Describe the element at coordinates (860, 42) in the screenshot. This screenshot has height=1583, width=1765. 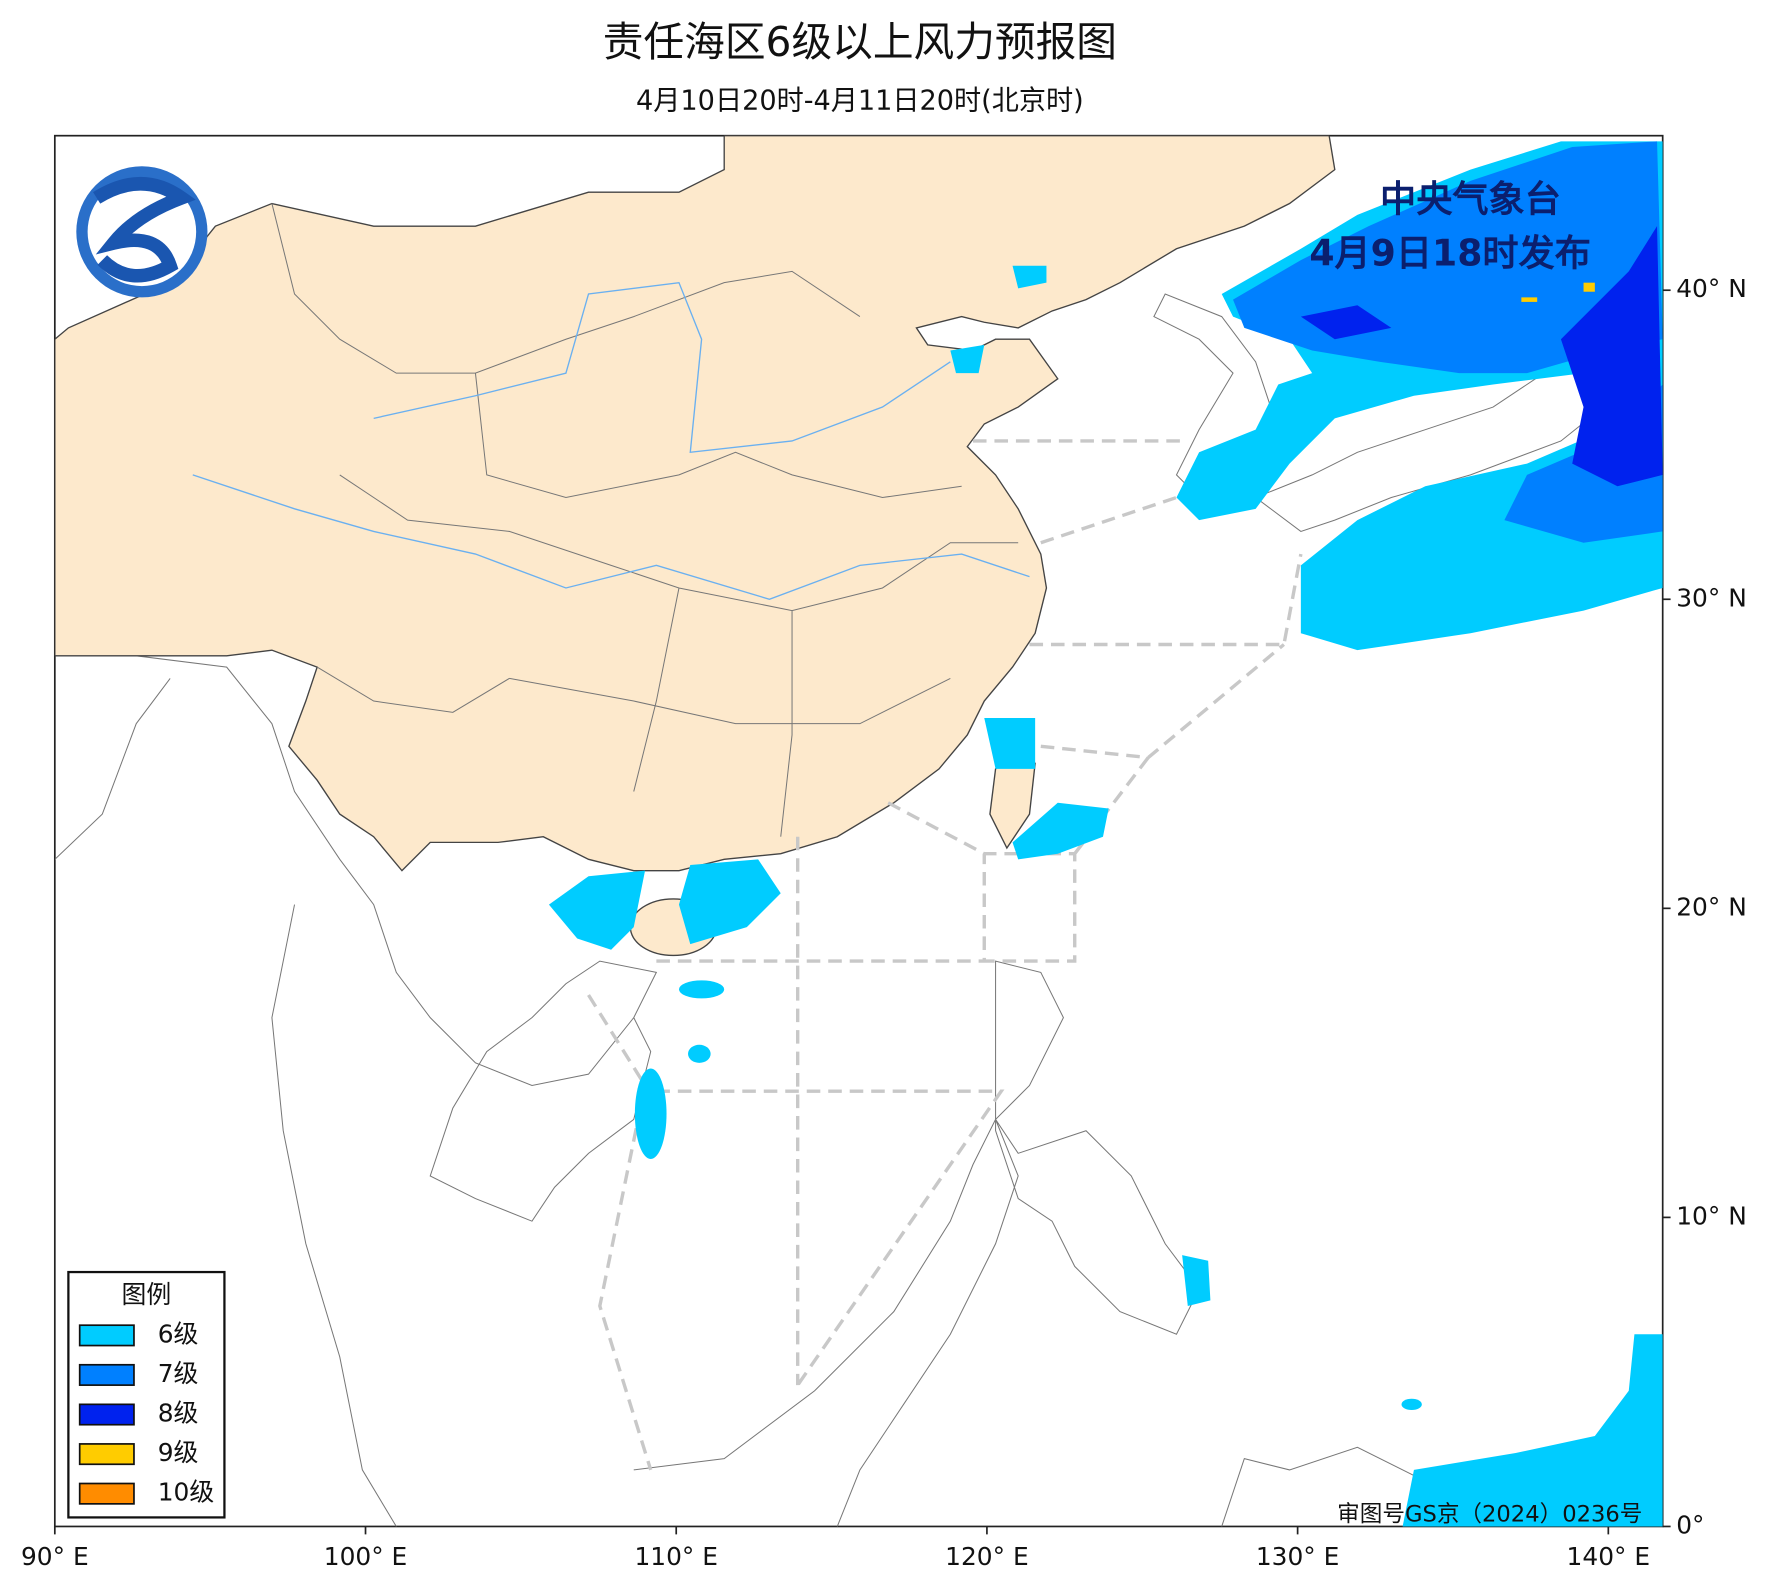
I see `title: 责任海区6级以上风力预报图` at that location.